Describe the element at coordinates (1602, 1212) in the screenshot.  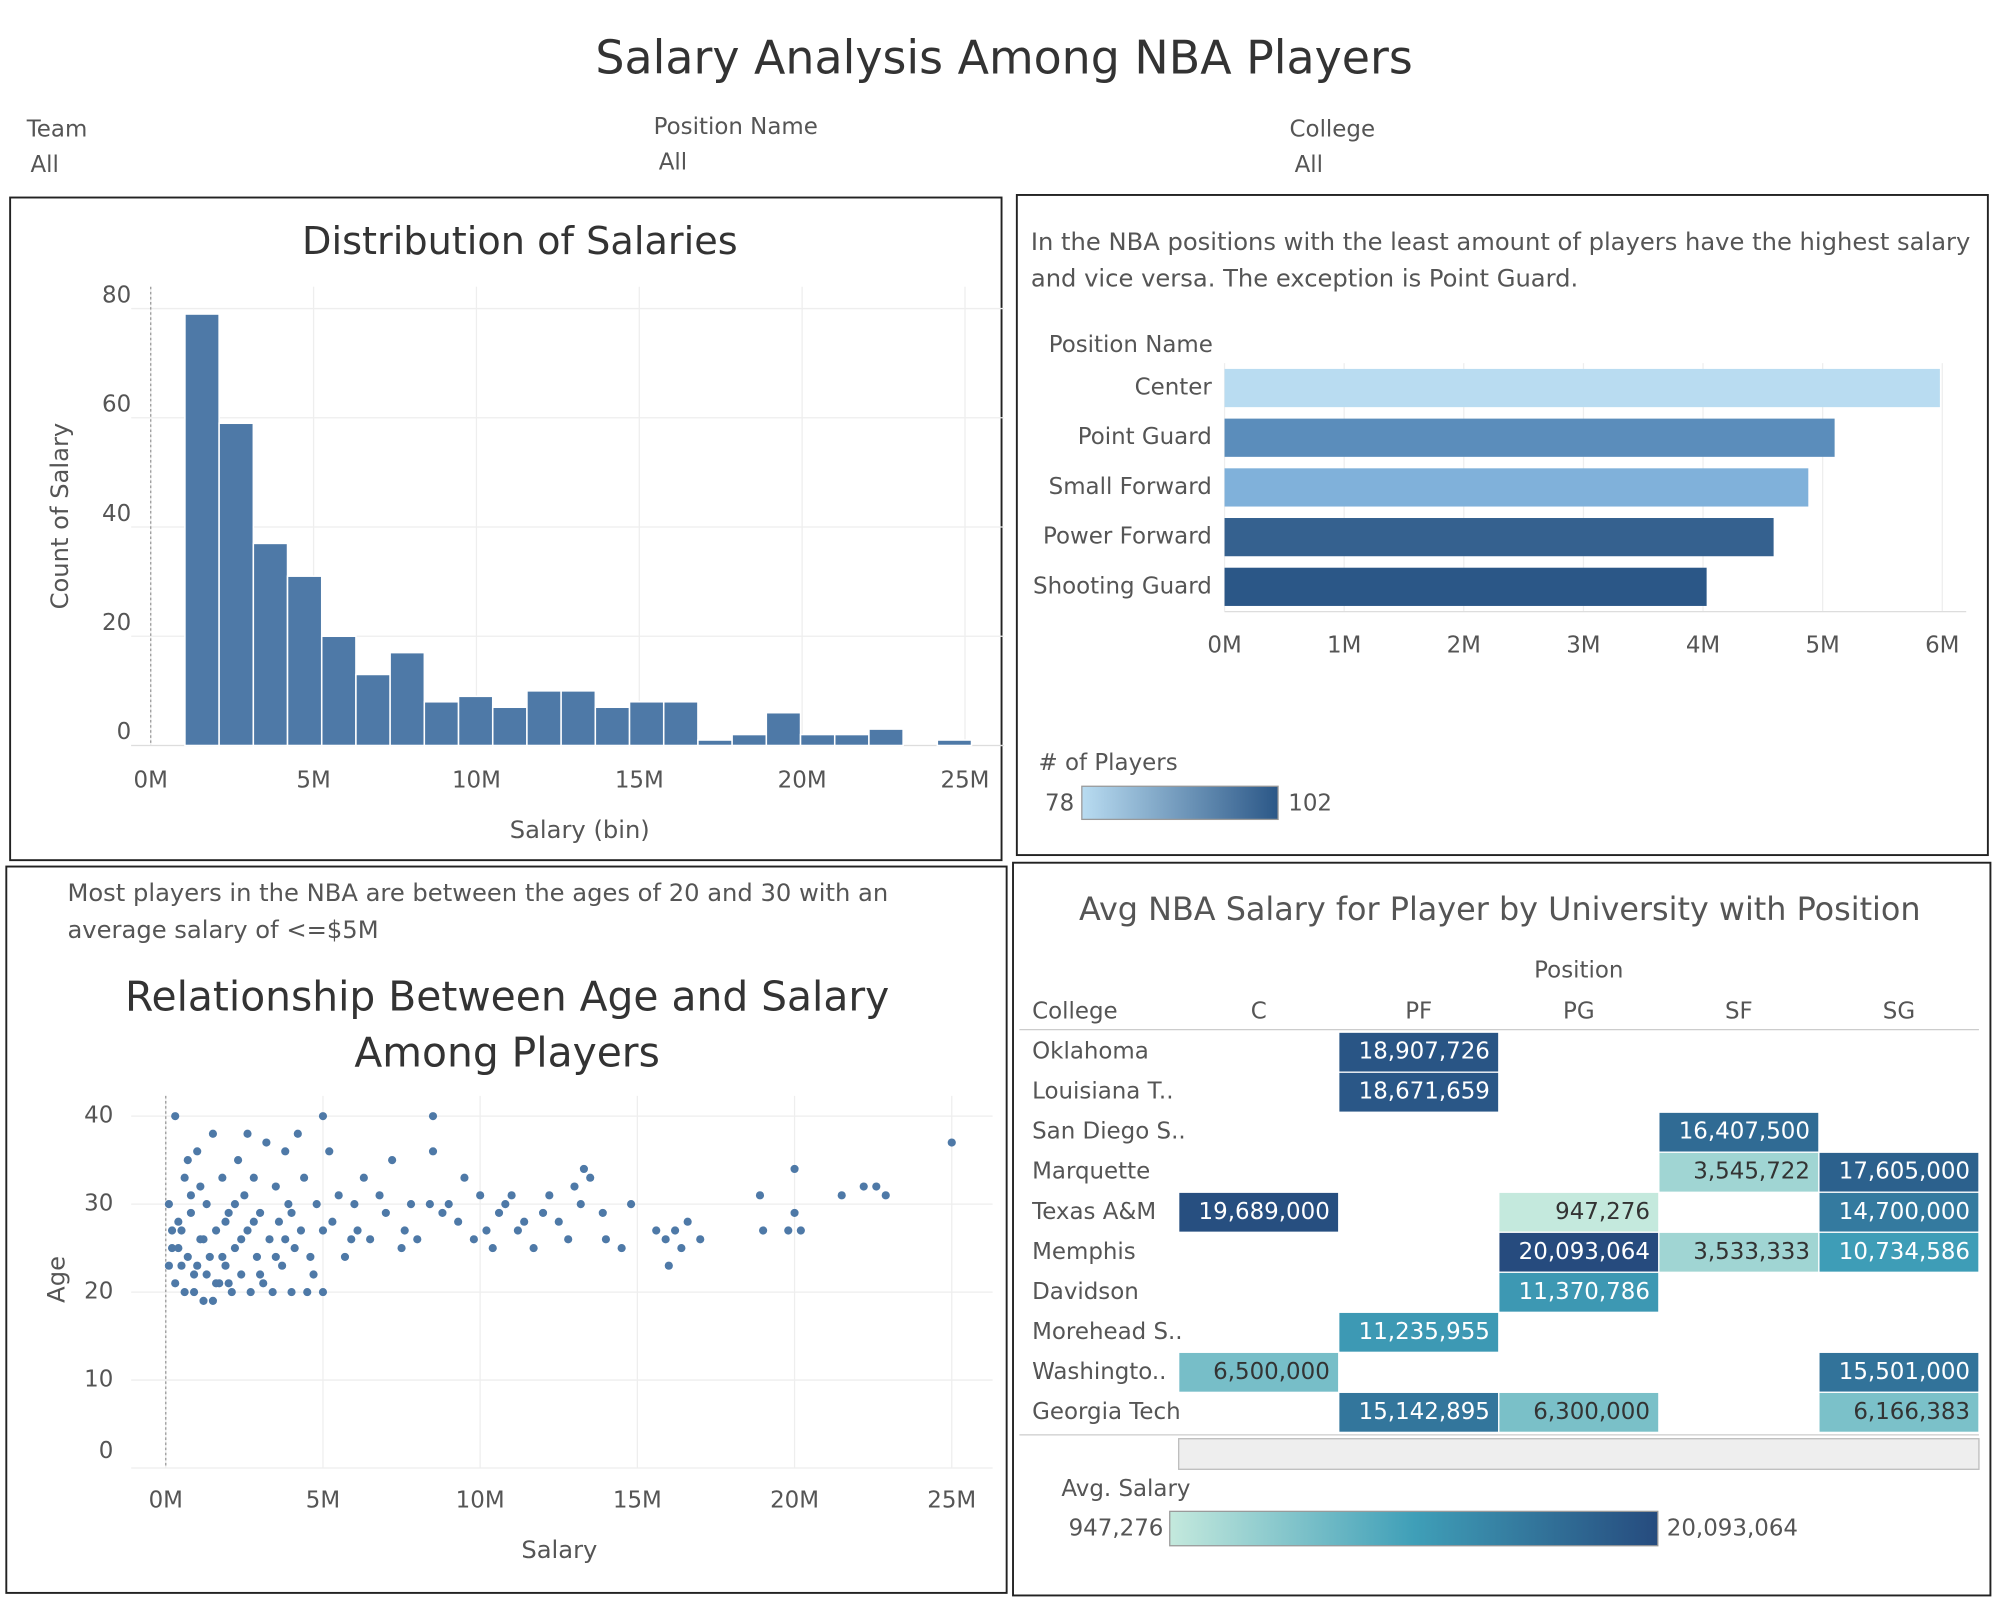
I see `cell-label: 947,276` at that location.